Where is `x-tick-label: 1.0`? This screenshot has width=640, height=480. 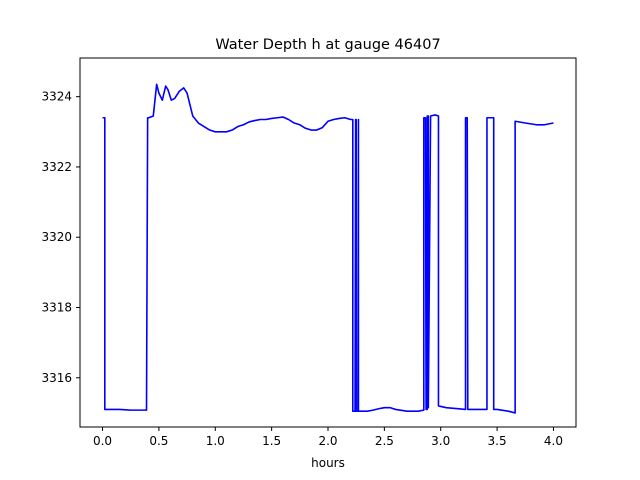 x-tick-label: 1.0 is located at coordinates (215, 441).